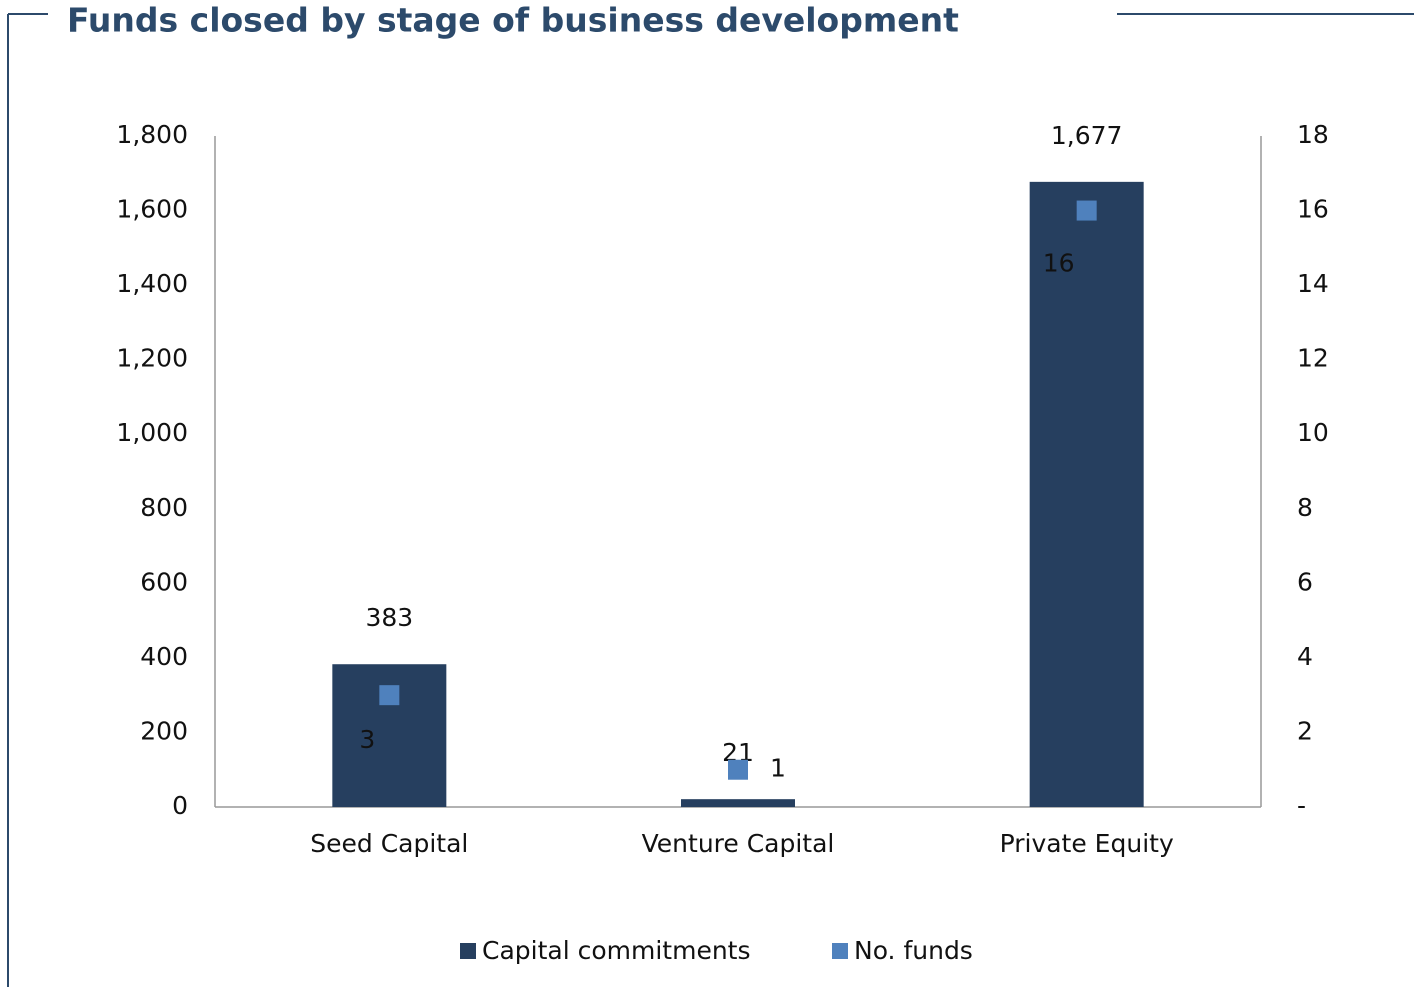  Describe the element at coordinates (1313, 283) in the screenshot. I see `tick-label: 14` at that location.